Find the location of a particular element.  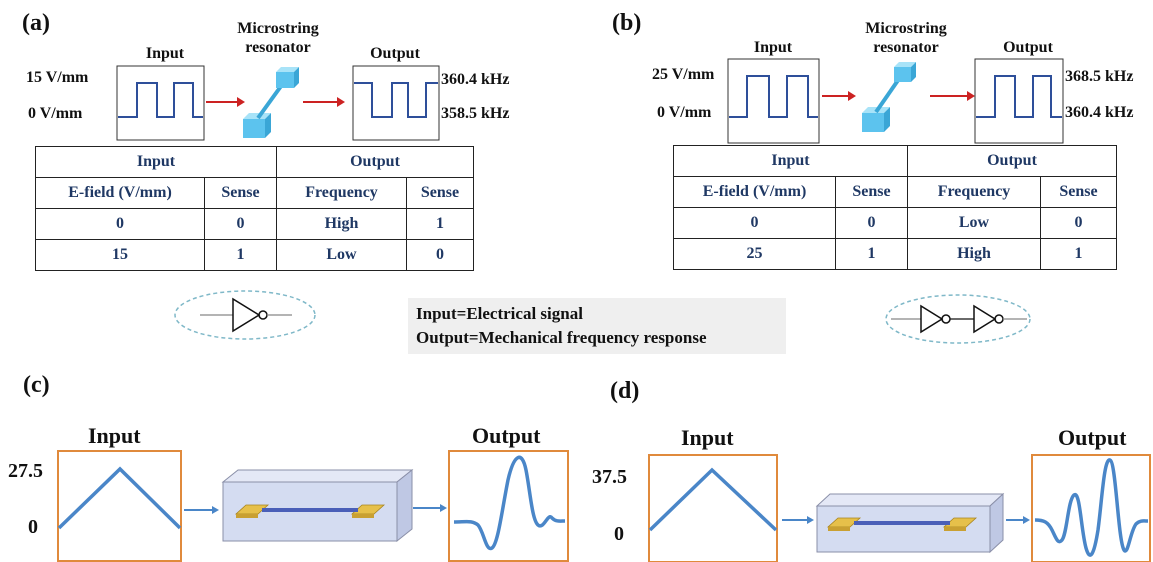

panel-d-output-box is located at coordinates (1091, 508).